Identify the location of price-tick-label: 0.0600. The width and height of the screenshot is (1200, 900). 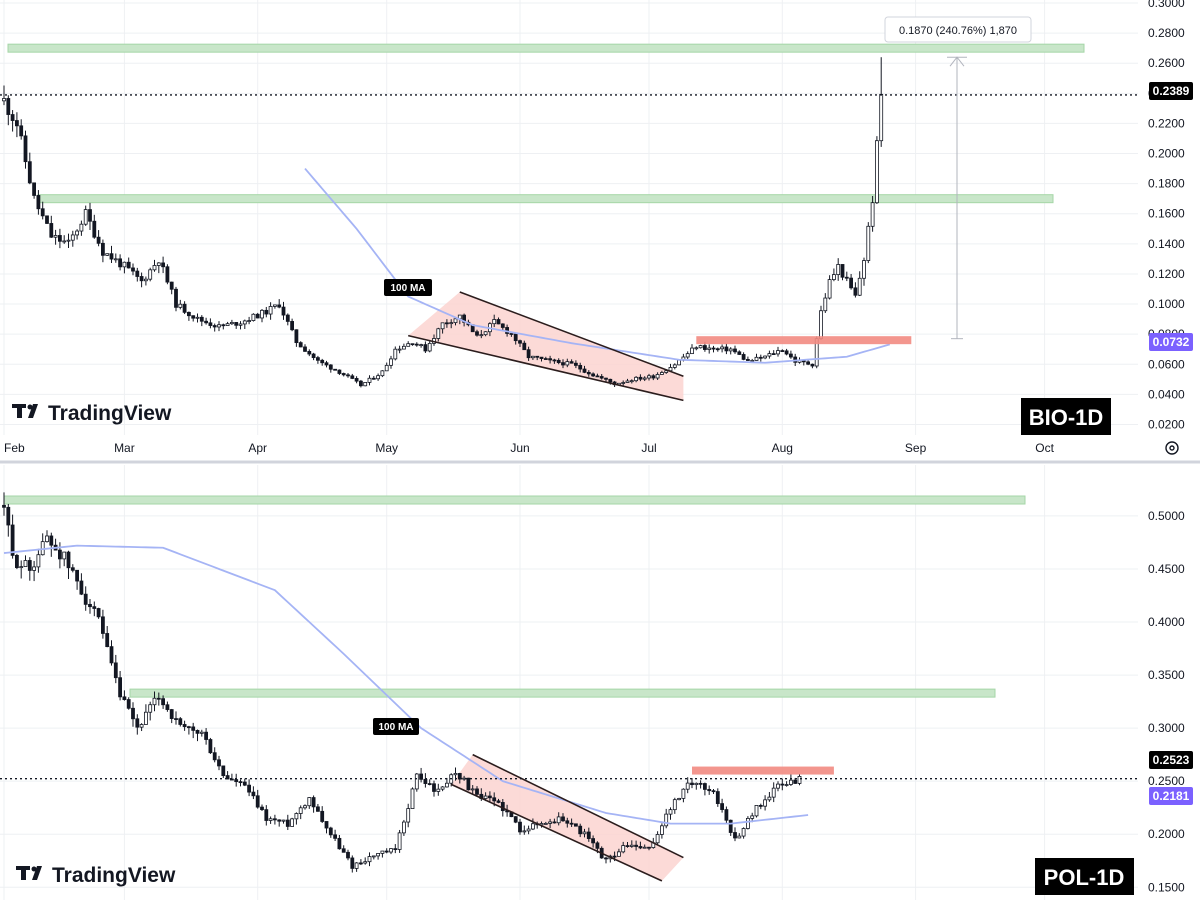
(1166, 364).